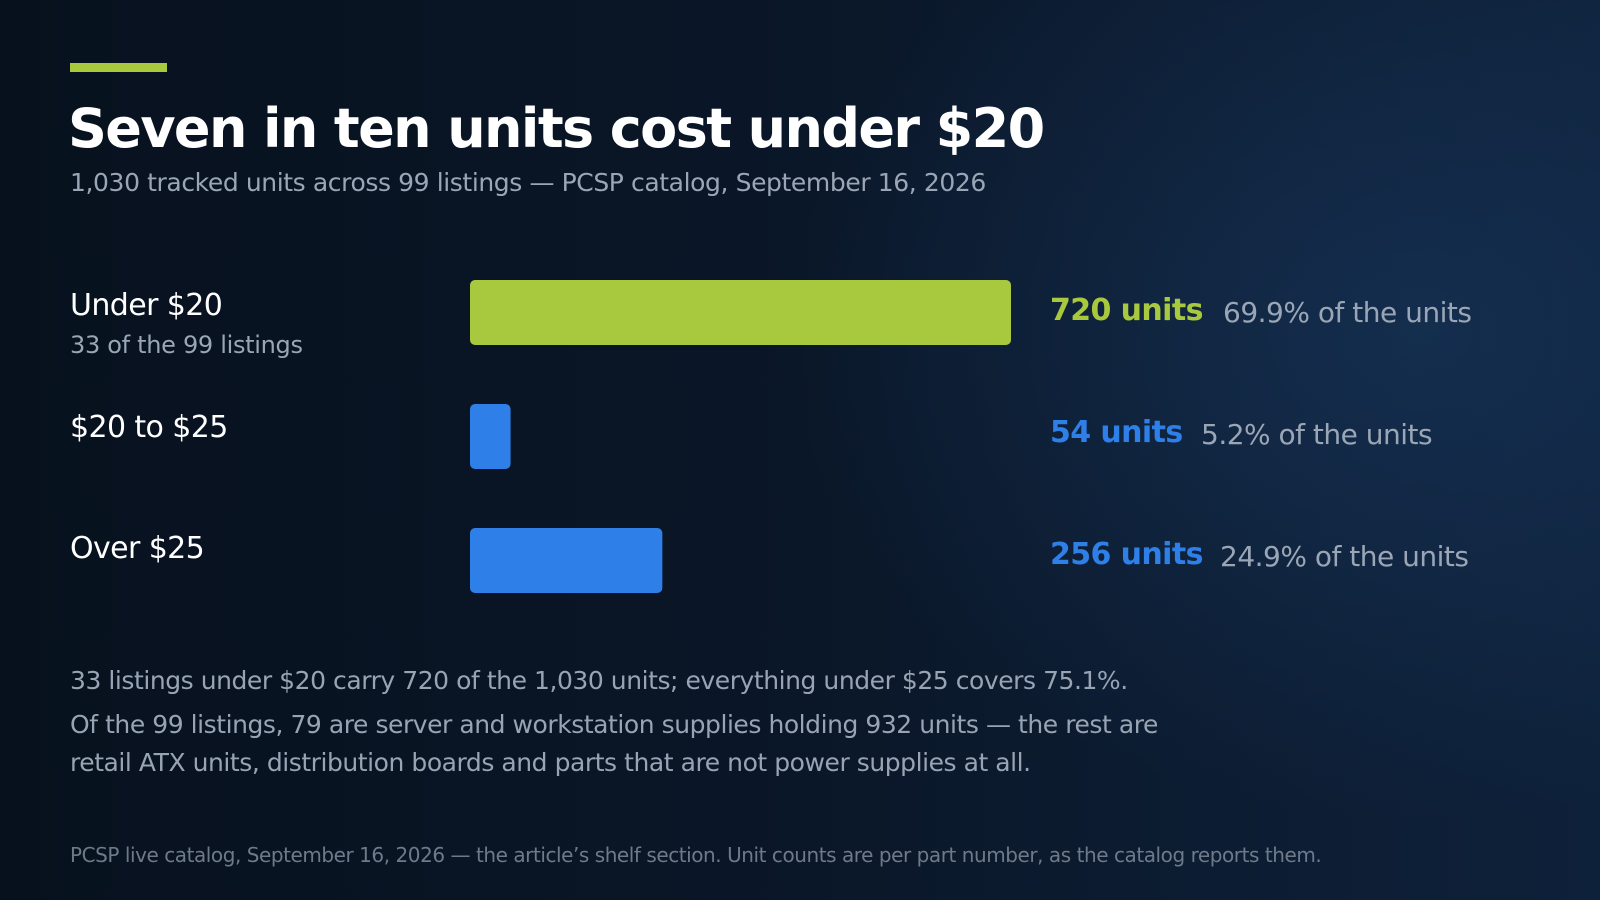  Describe the element at coordinates (1344, 556) in the screenshot. I see `share-label-over-25: 24.9% of the units` at that location.